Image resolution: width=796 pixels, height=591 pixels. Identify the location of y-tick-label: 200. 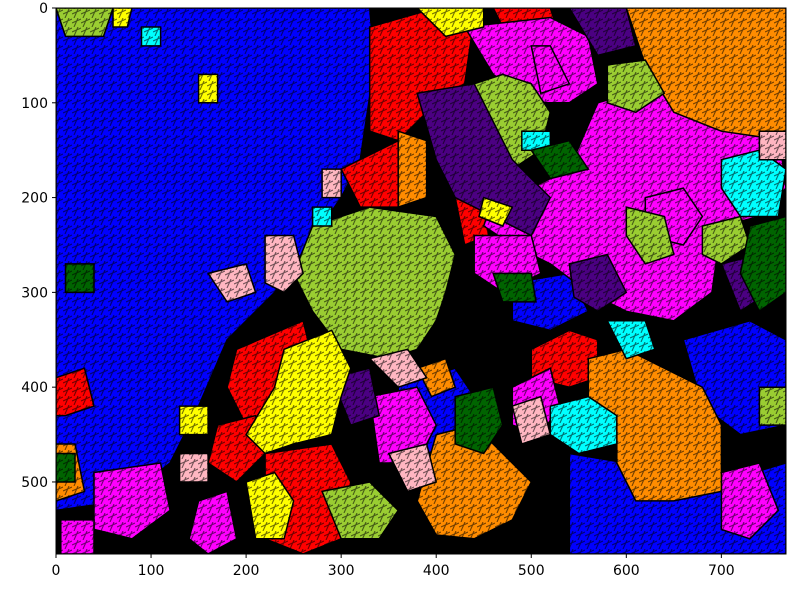
(34, 199).